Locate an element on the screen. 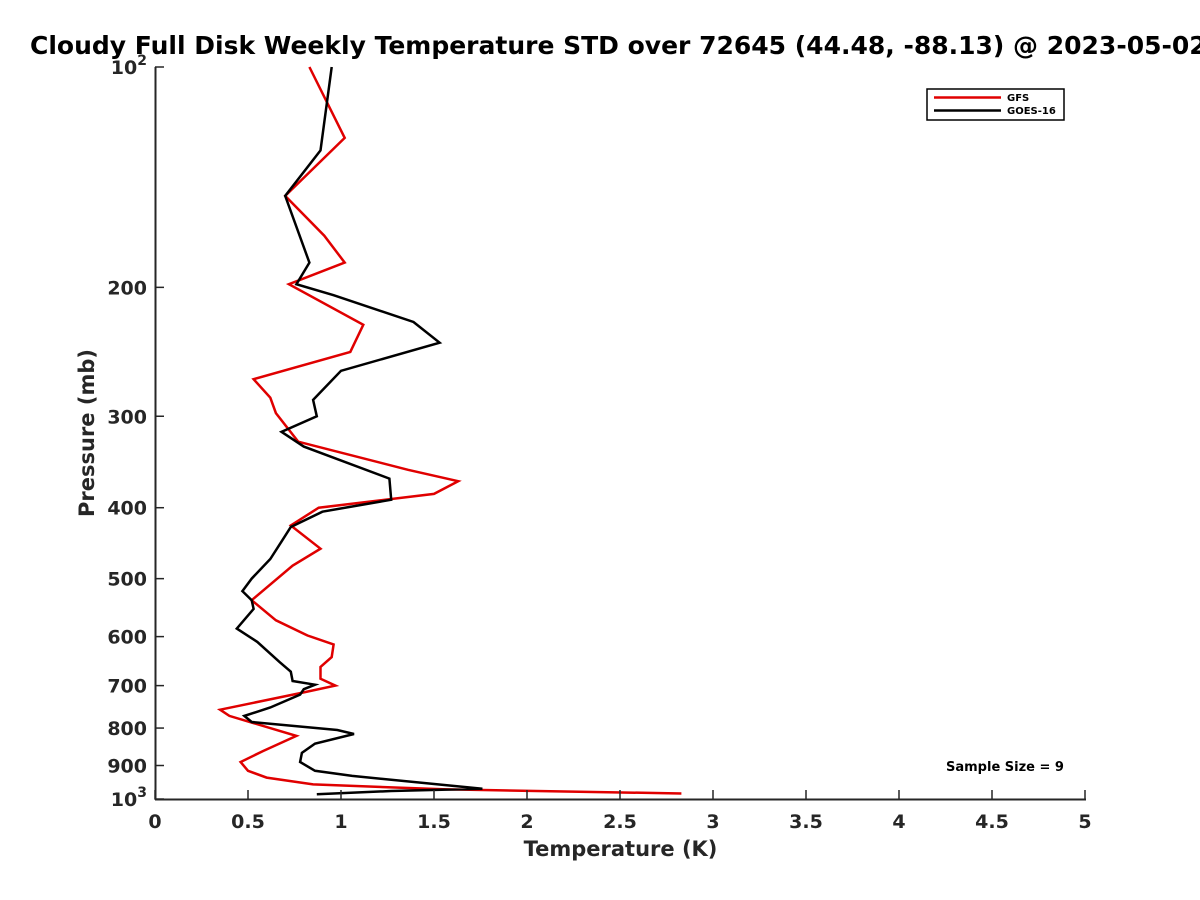  legend: GFS GOES-16 is located at coordinates (995, 104).